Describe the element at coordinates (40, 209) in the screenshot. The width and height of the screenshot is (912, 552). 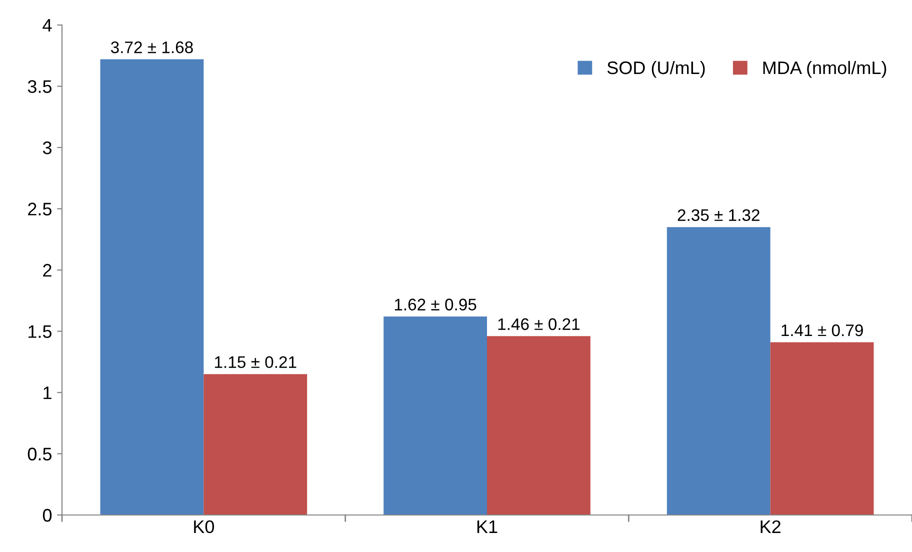
I see `y-tick-label: 2.5` at that location.